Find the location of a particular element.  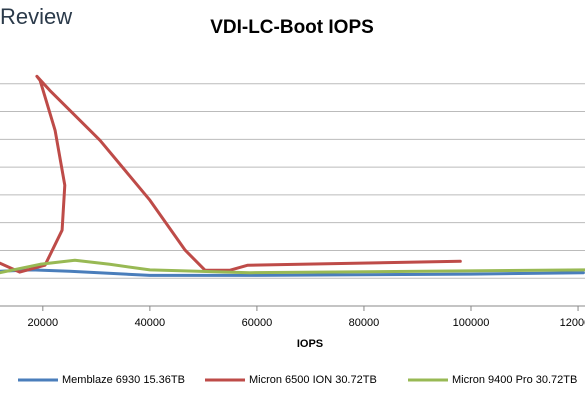

series-line is located at coordinates (292, 266).